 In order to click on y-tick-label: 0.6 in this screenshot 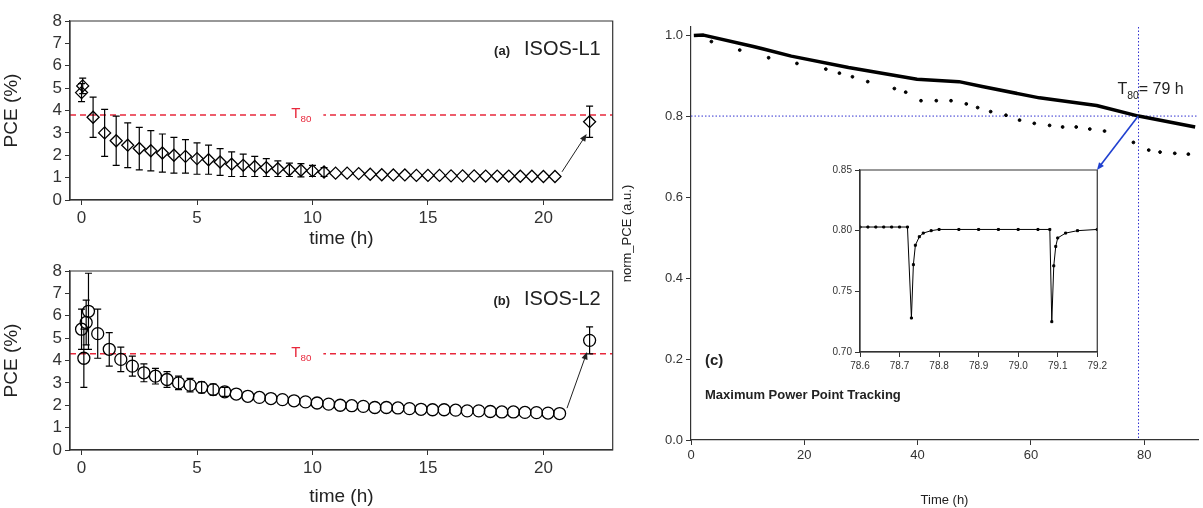, I will do `click(673, 196)`.